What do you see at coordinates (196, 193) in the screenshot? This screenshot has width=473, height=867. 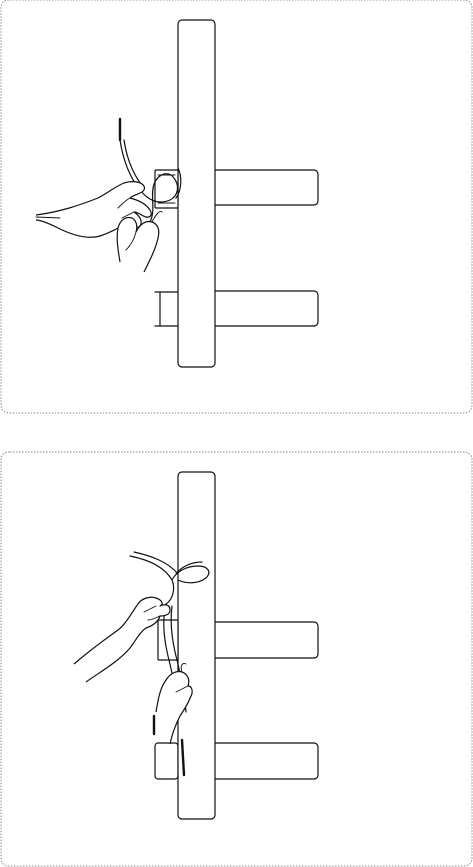 I see `post` at bounding box center [196, 193].